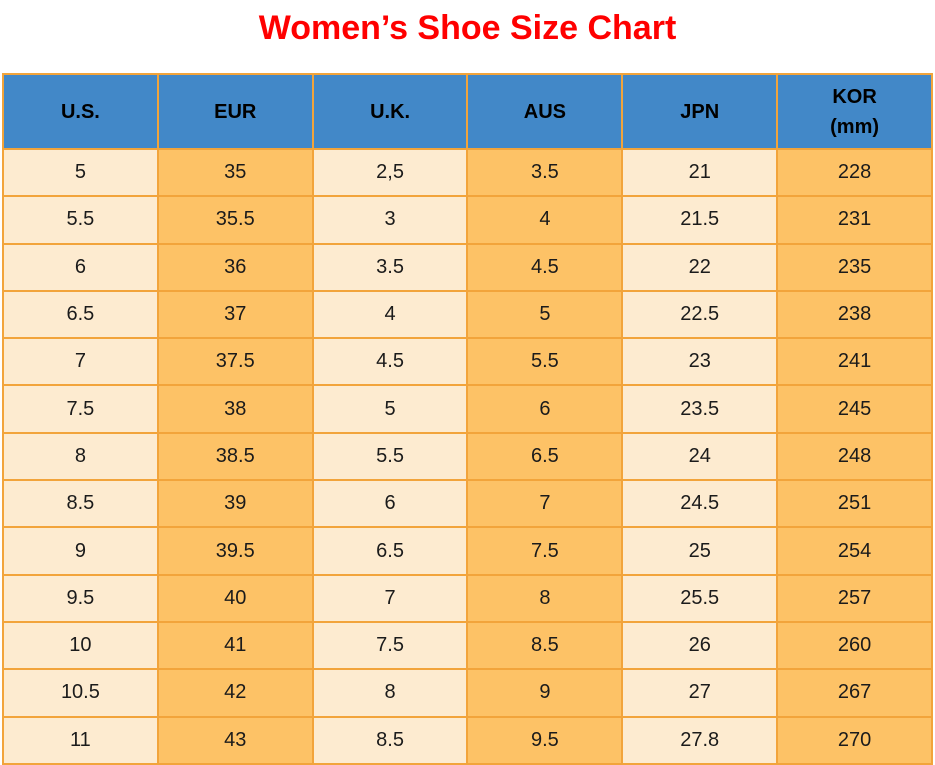 The image size is (935, 765). I want to click on table-header: U.S. EUR U.K. AUS JPN KOR (mm), so click(467, 111).